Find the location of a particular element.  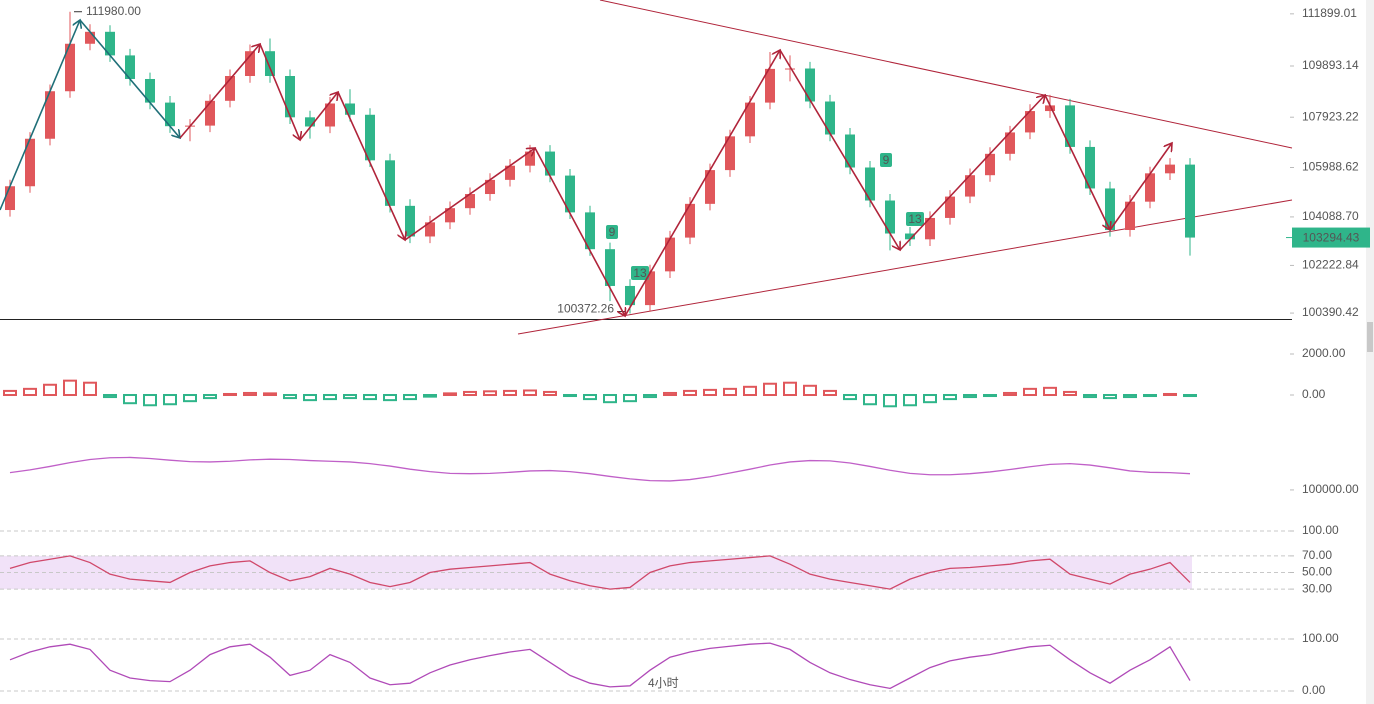

y-tick-label: 105988.62 is located at coordinates (1330, 167).